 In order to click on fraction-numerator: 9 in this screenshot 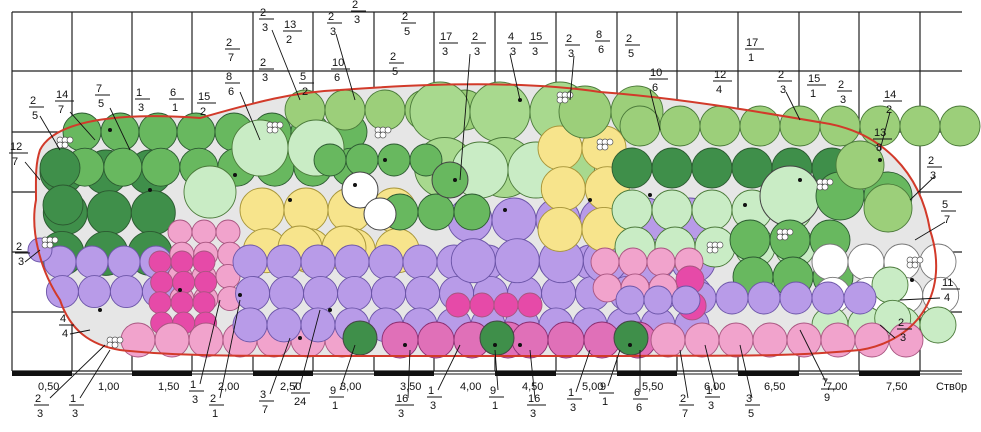, I will do `click(603, 387)`.